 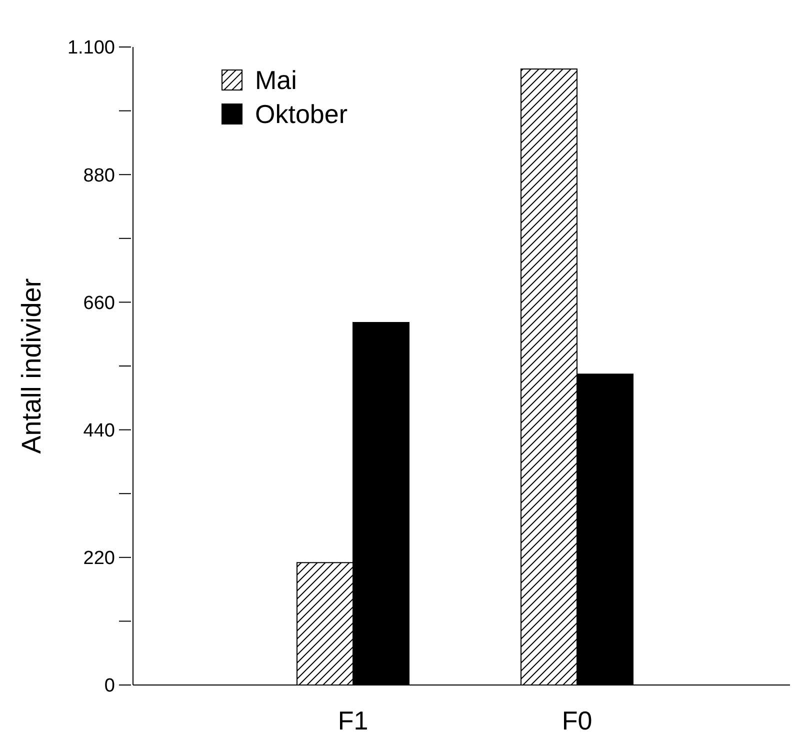 I want to click on y-tick-label: 880, so click(x=99, y=175).